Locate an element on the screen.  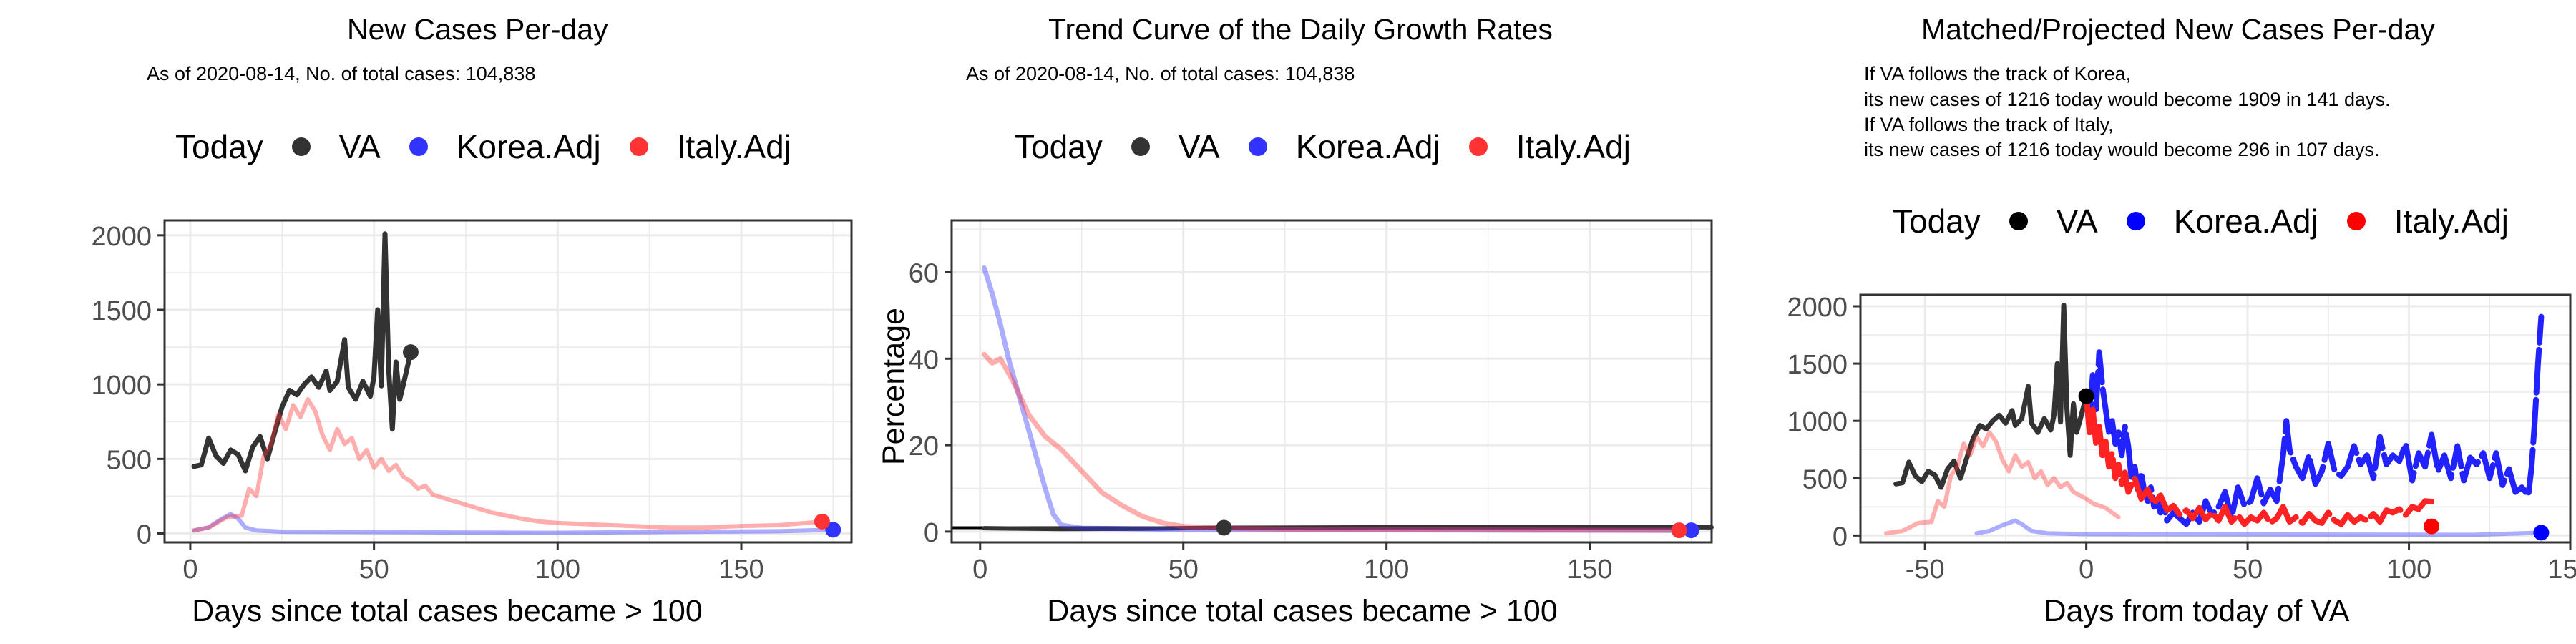
y-tick-label: 20 is located at coordinates (924, 446).